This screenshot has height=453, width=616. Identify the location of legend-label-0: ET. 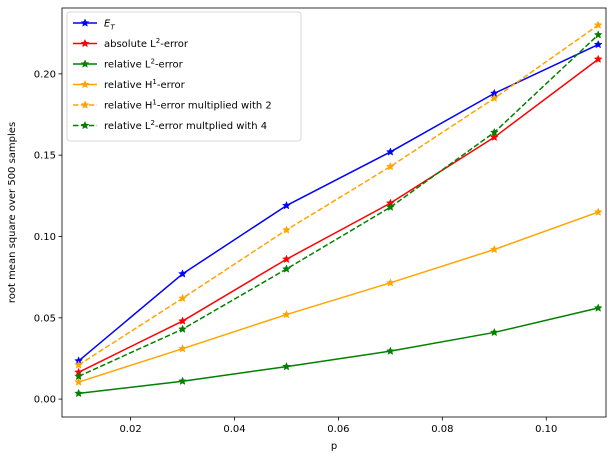
(109, 25).